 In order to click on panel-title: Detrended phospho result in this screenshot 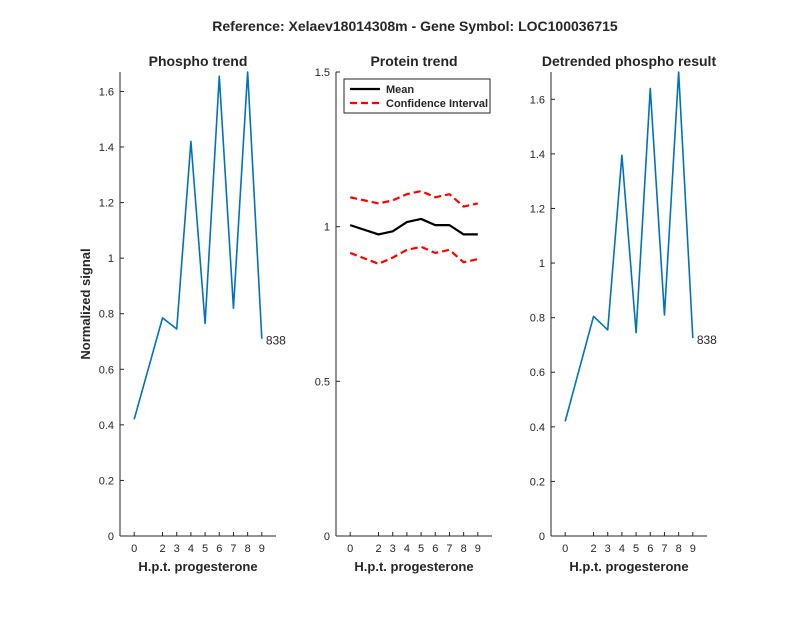, I will do `click(629, 61)`.